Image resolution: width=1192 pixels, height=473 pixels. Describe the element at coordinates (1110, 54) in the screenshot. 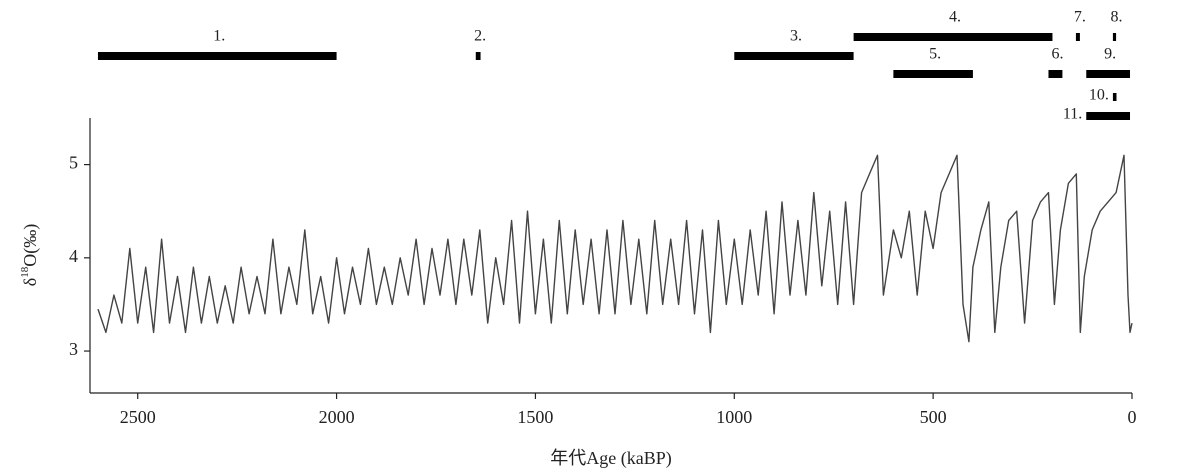

I see `interval-label: 9.` at that location.